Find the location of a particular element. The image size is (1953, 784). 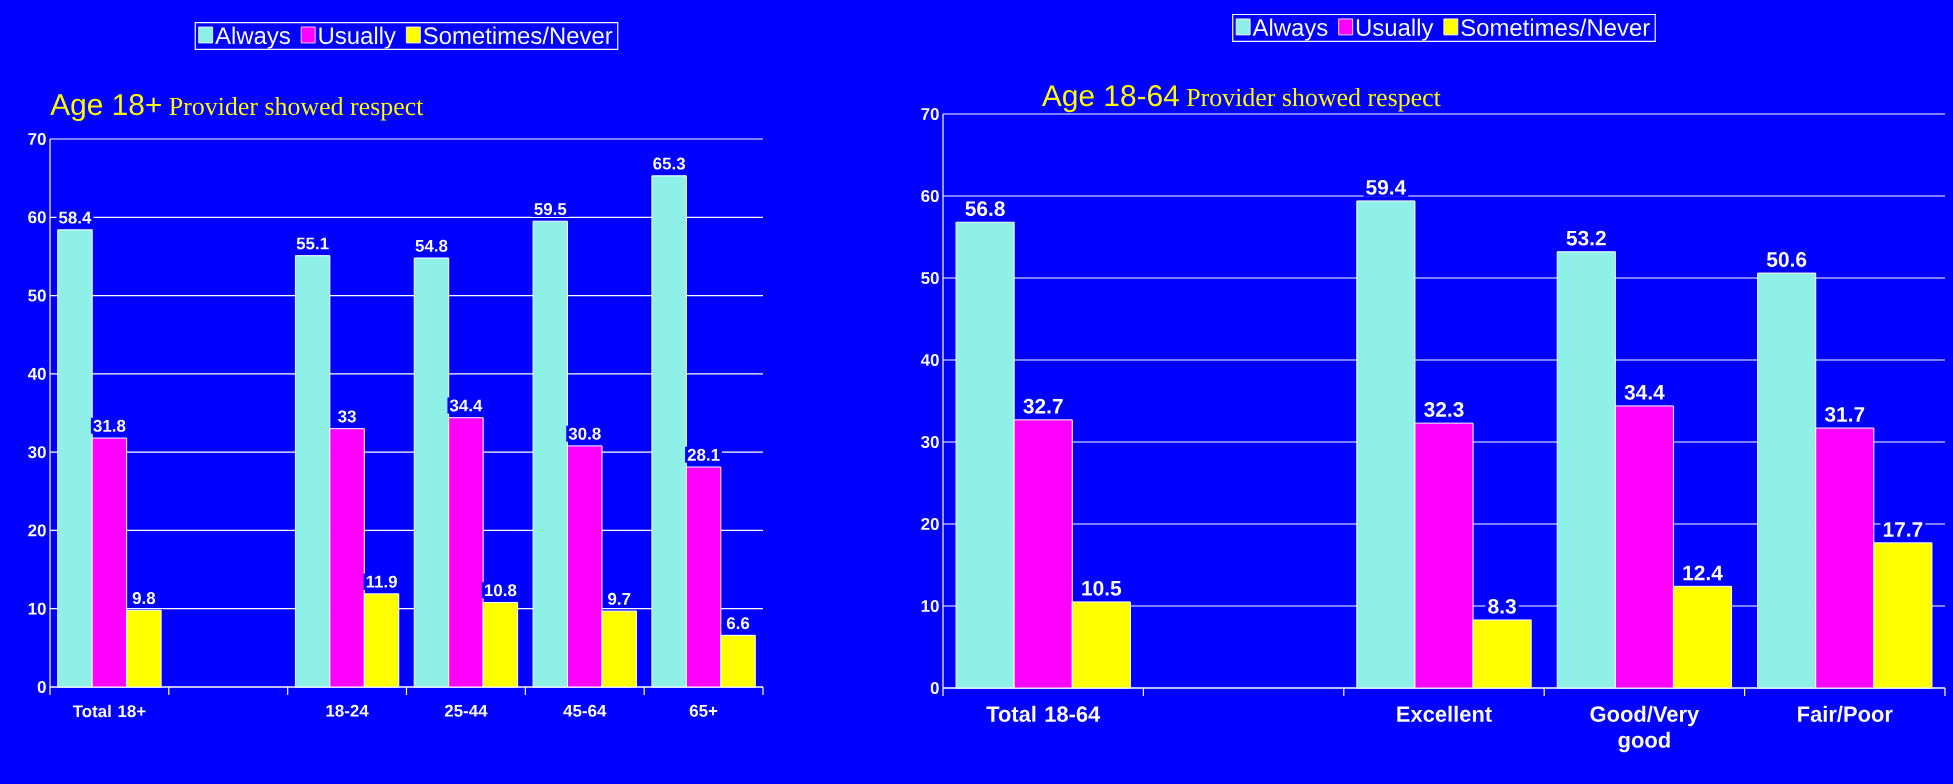

x-tick-label: 65+ is located at coordinates (703, 710).